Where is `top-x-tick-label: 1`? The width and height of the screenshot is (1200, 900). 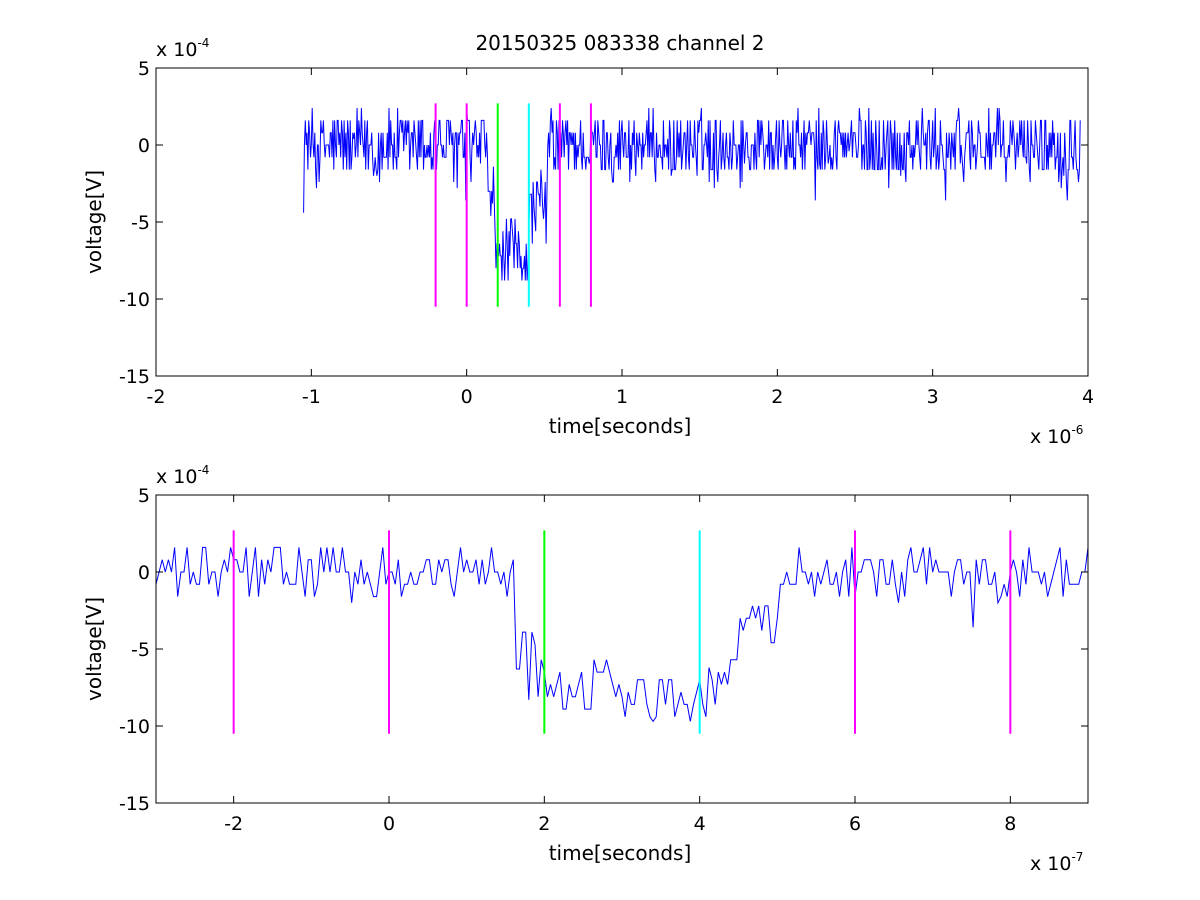 top-x-tick-label: 1 is located at coordinates (622, 397).